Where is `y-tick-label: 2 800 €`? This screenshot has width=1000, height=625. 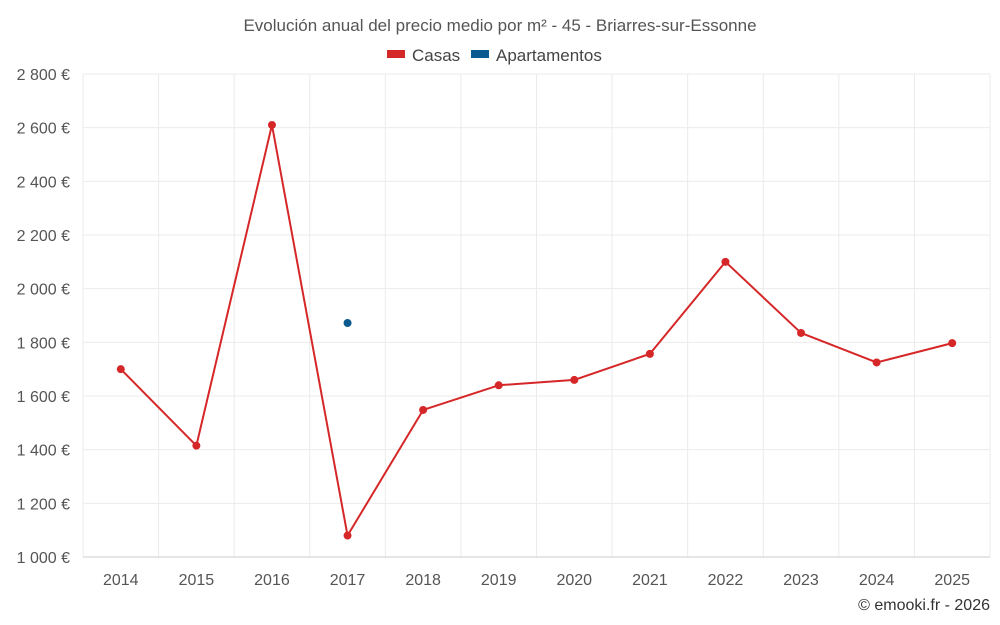
y-tick-label: 2 800 € is located at coordinates (43, 75).